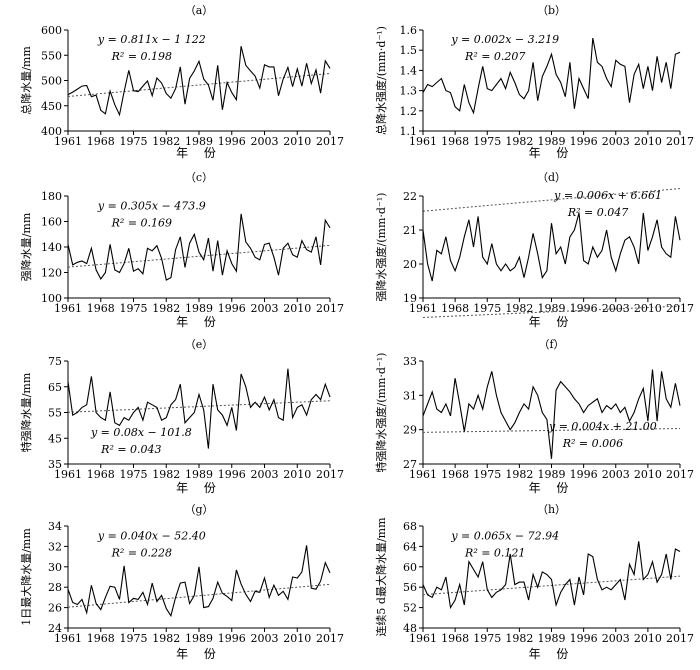 Image resolution: width=700 pixels, height=670 pixels. Describe the element at coordinates (55, 546) in the screenshot. I see `y-tick-label: 32` at that location.